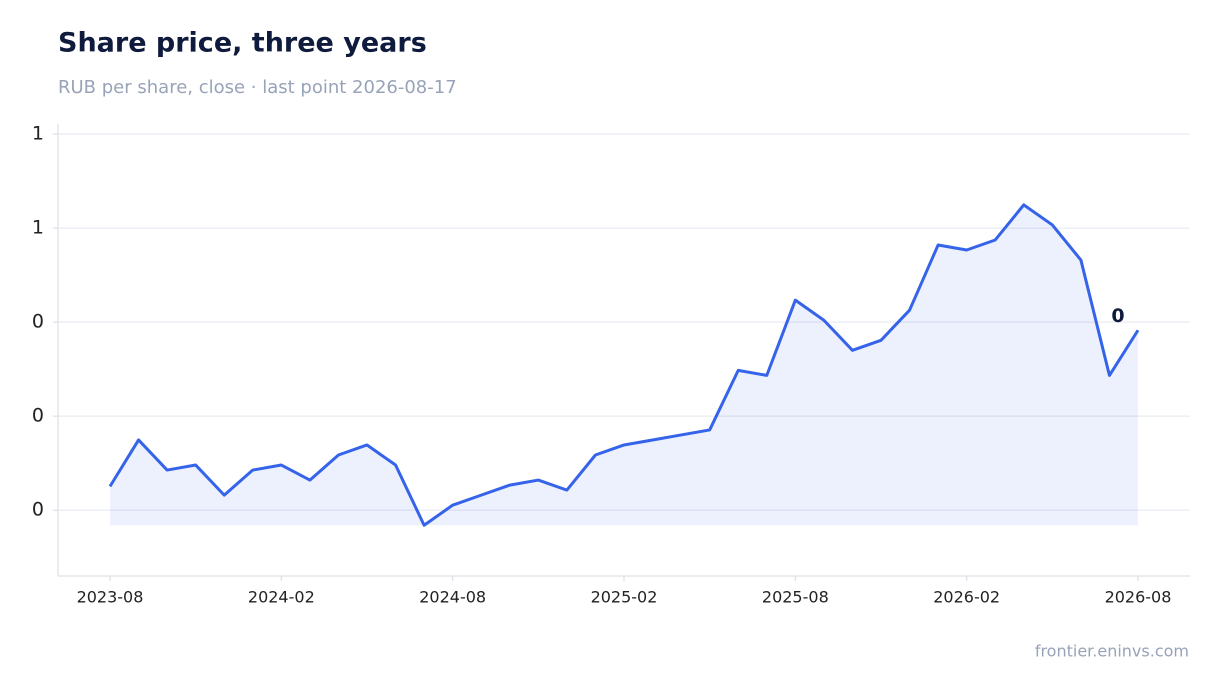  I want to click on x-tick-label: 2026-02, so click(966, 597).